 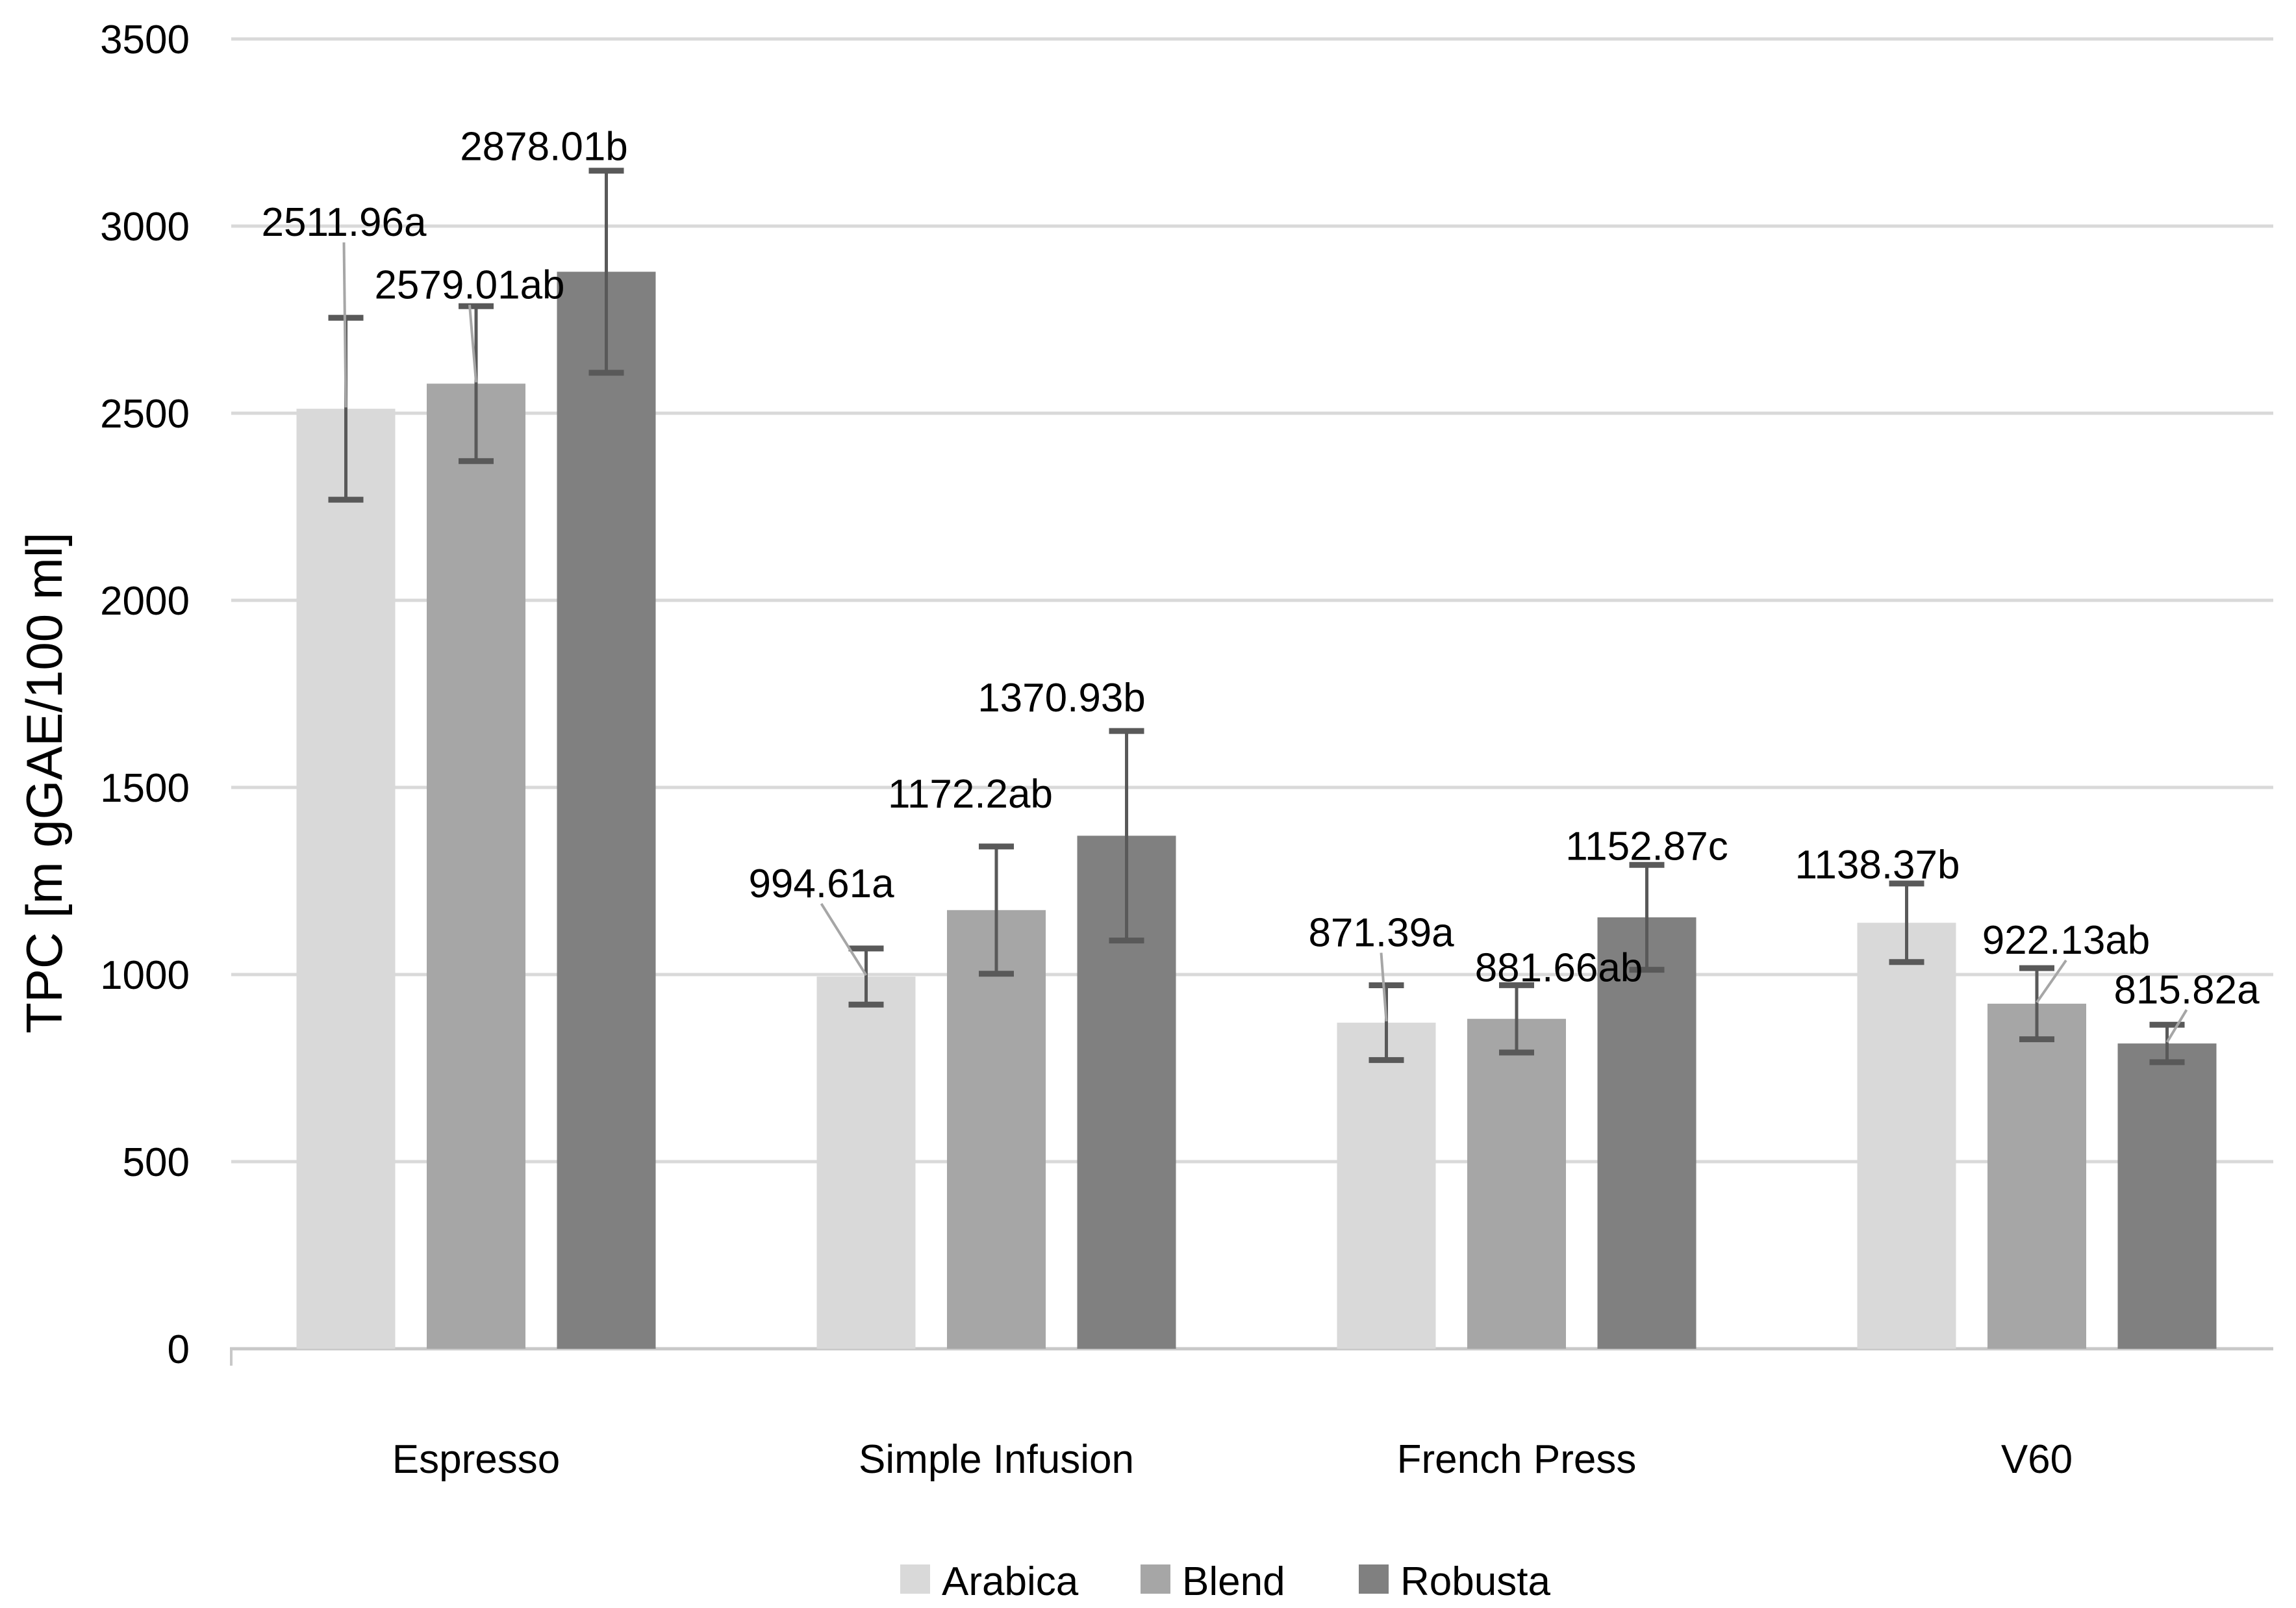 What do you see at coordinates (1232, 1459) in the screenshot?
I see `x-axis-category-labels: Espresso Simple Infusion French Press V60` at bounding box center [1232, 1459].